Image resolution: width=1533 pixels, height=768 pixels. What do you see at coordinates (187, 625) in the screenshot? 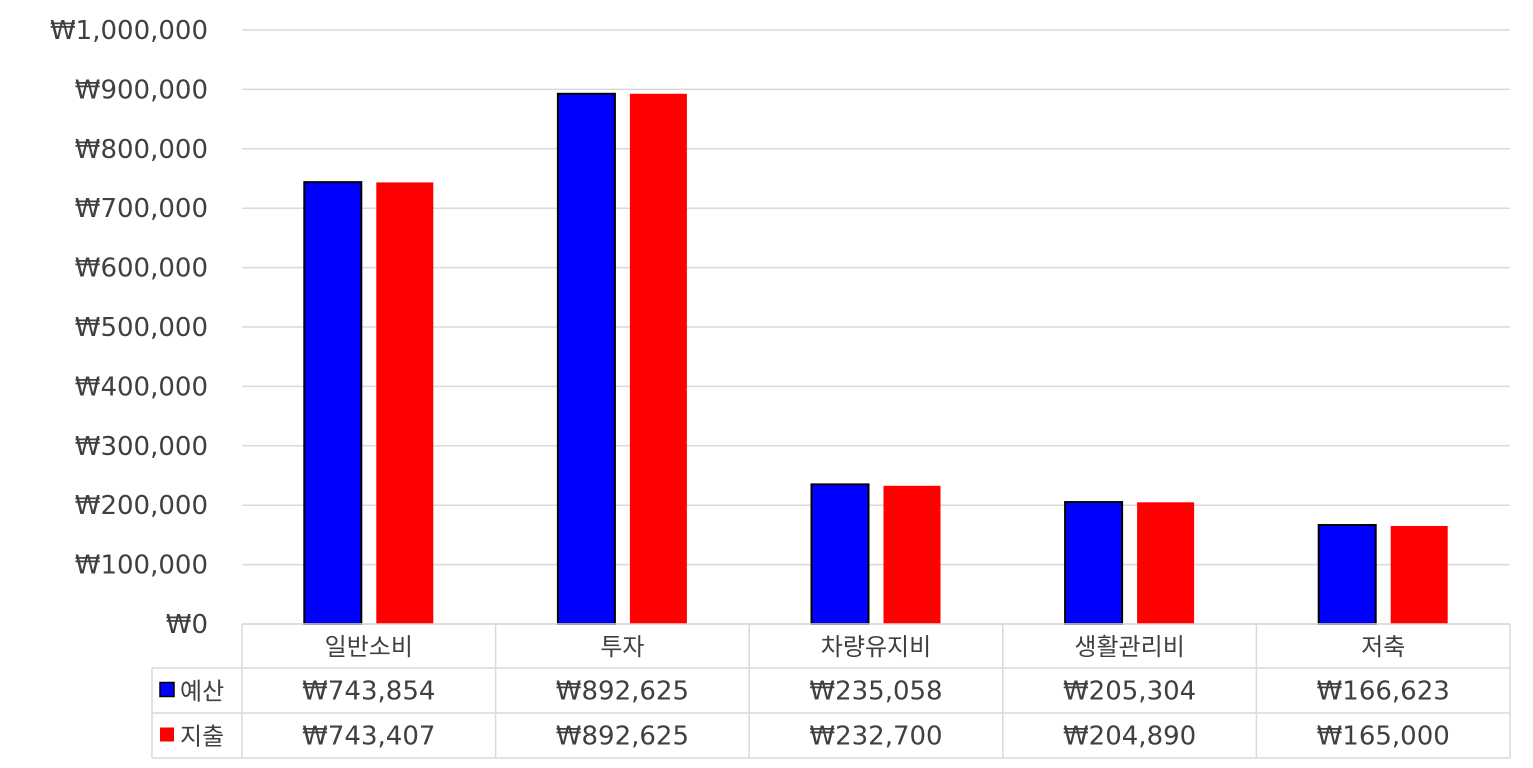
I see `y-tick-label: ₩0` at bounding box center [187, 625].